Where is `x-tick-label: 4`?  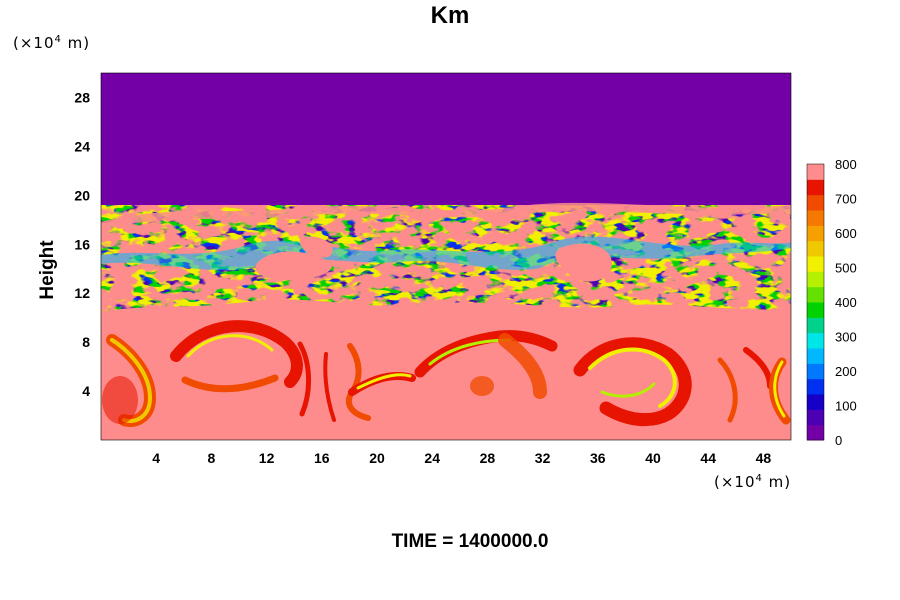 x-tick-label: 4 is located at coordinates (156, 458).